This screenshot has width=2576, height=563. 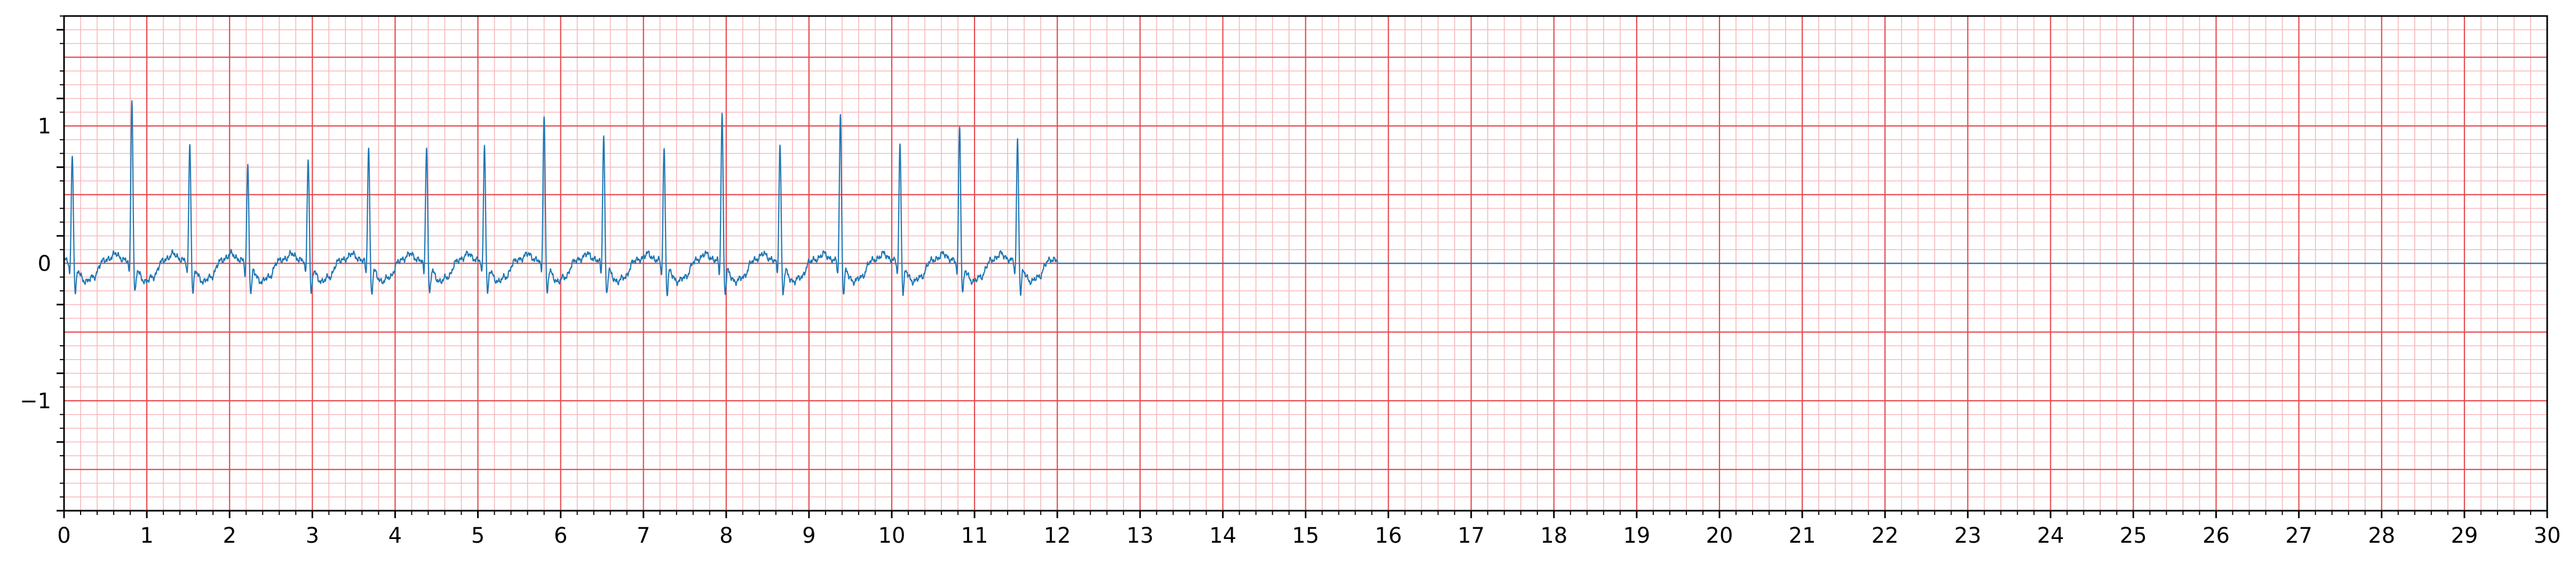 What do you see at coordinates (2464, 536) in the screenshot?
I see `x-tick-label: 29` at bounding box center [2464, 536].